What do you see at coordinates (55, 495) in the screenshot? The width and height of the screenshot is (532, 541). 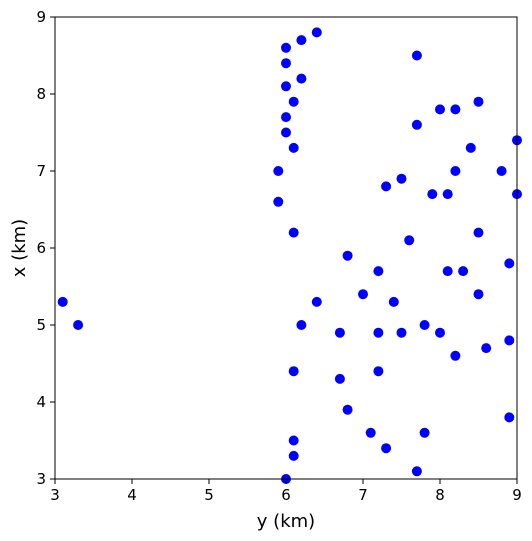 I see `x-tick-label: 3` at bounding box center [55, 495].